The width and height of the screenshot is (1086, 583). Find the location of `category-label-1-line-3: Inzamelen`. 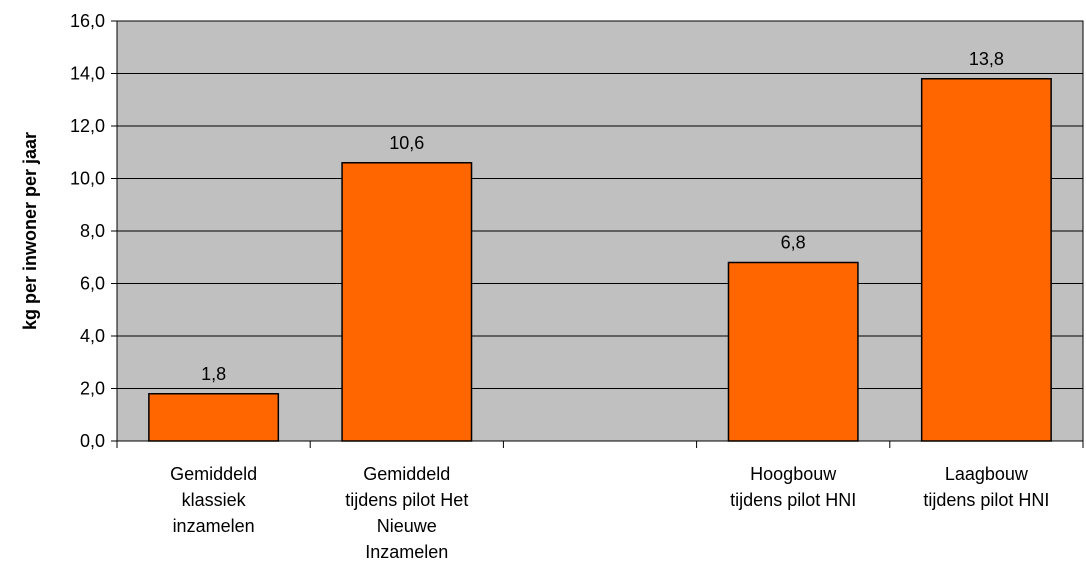

category-label-1-line-3: Inzamelen is located at coordinates (406, 552).